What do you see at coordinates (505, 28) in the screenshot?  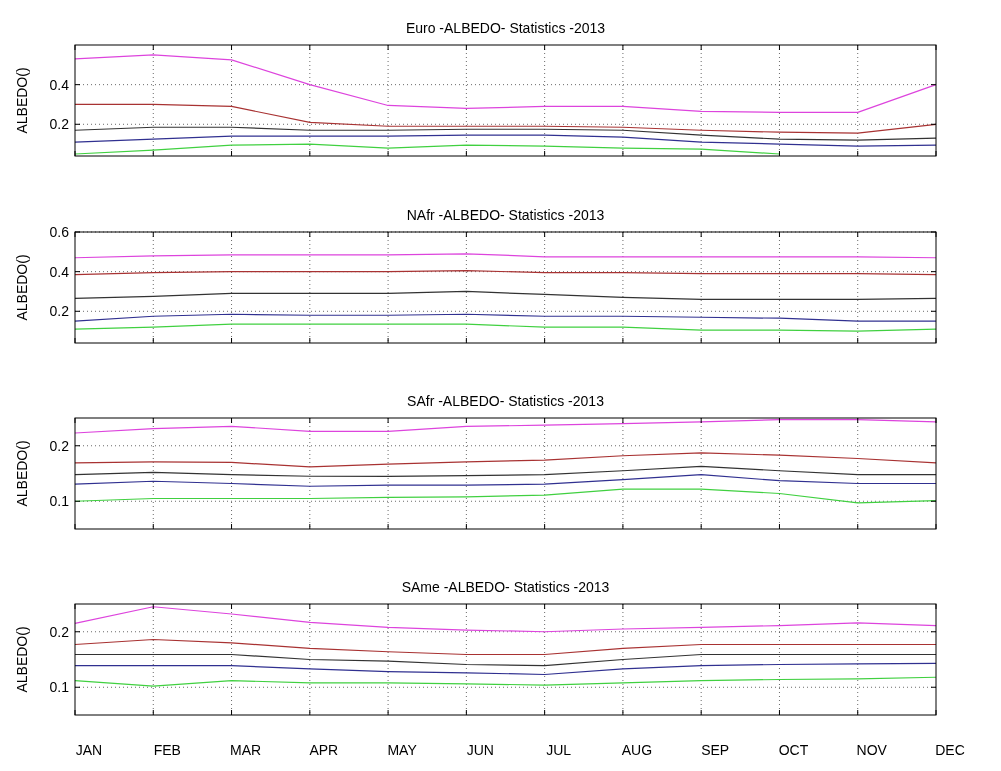 I see `chart-title: Euro -ALBEDO- Statistics -2013` at bounding box center [505, 28].